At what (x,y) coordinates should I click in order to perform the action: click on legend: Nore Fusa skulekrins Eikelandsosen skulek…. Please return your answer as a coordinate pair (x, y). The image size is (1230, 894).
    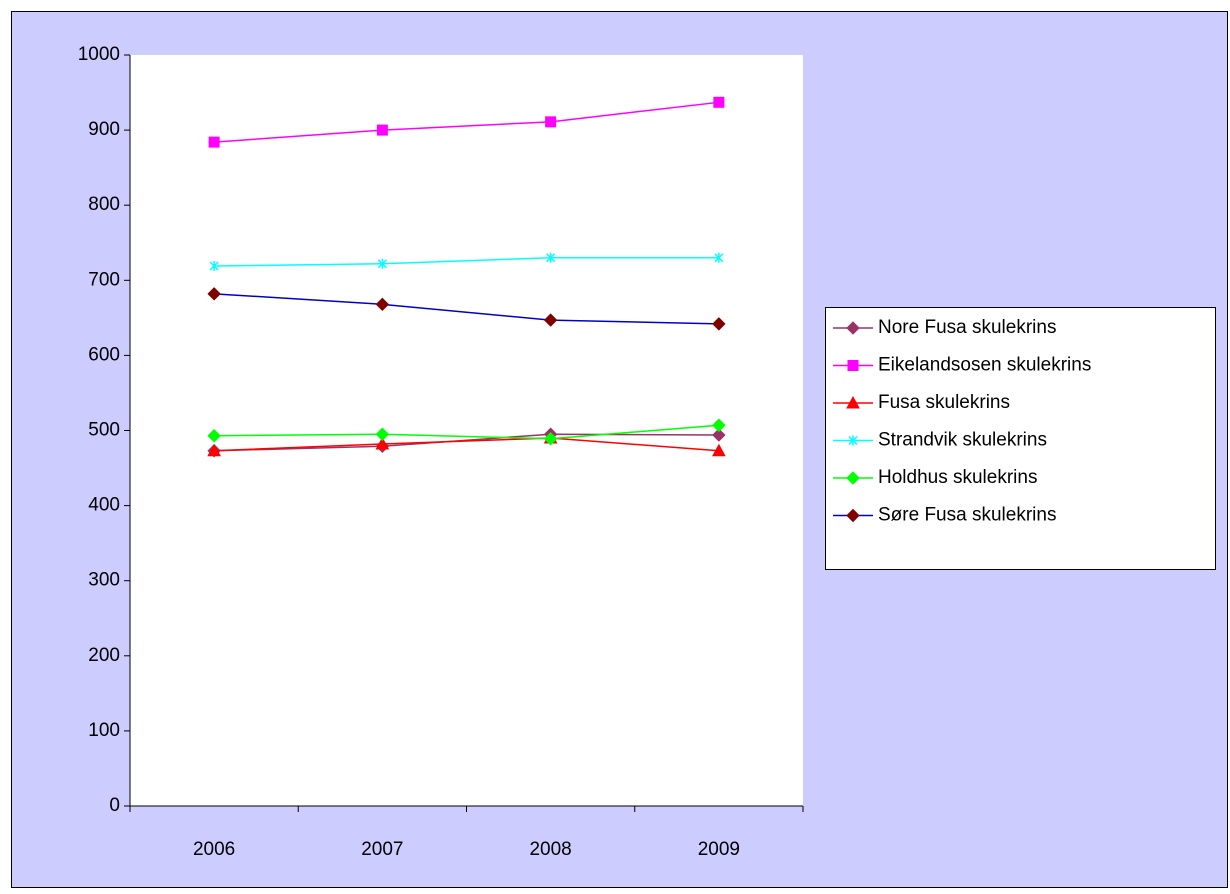
    Looking at the image, I should click on (1020, 438).